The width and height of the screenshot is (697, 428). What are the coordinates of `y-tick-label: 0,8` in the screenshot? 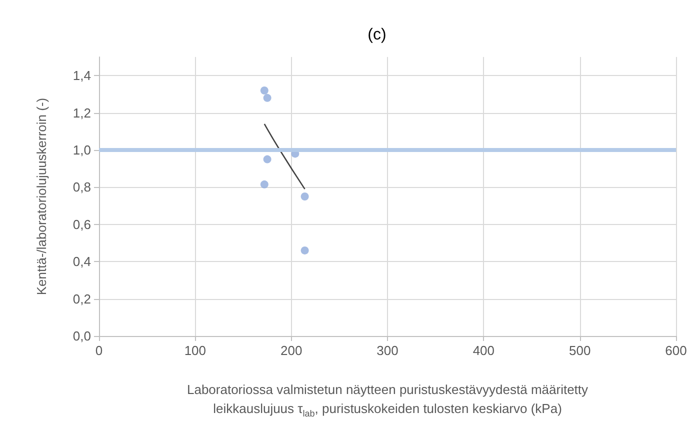 It's located at (81, 187).